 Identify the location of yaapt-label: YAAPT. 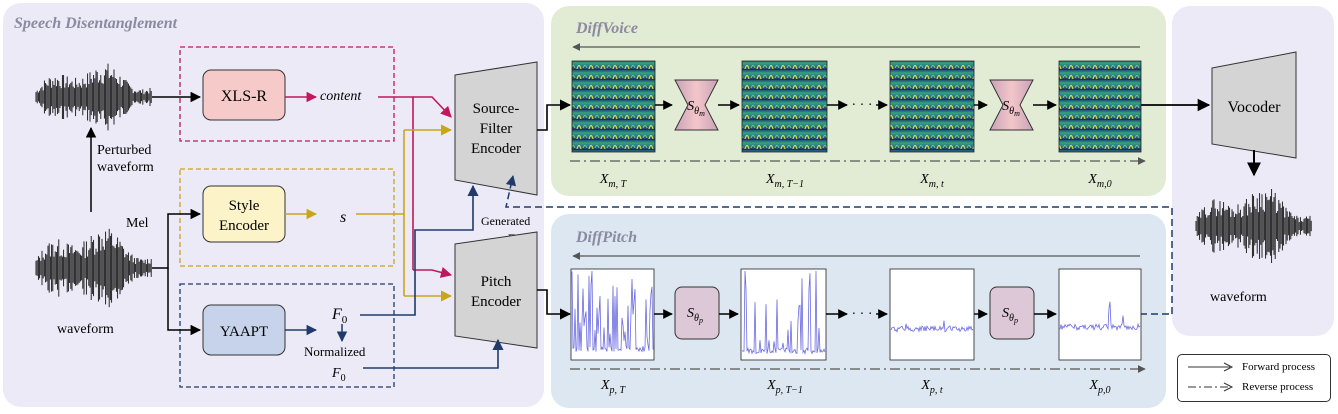
(244, 332).